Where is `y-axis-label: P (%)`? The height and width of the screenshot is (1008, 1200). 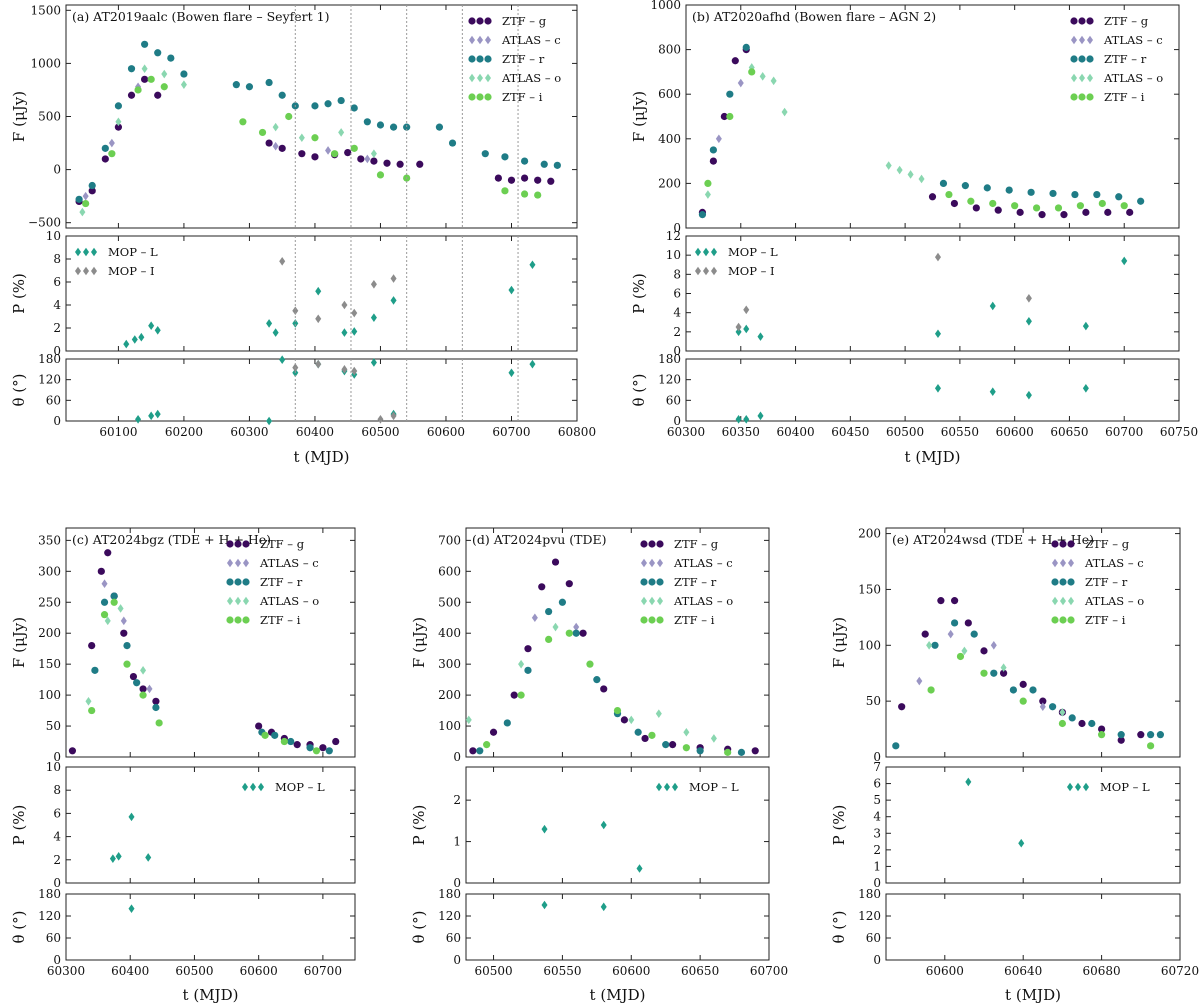 y-axis-label: P (%) is located at coordinates (19, 293).